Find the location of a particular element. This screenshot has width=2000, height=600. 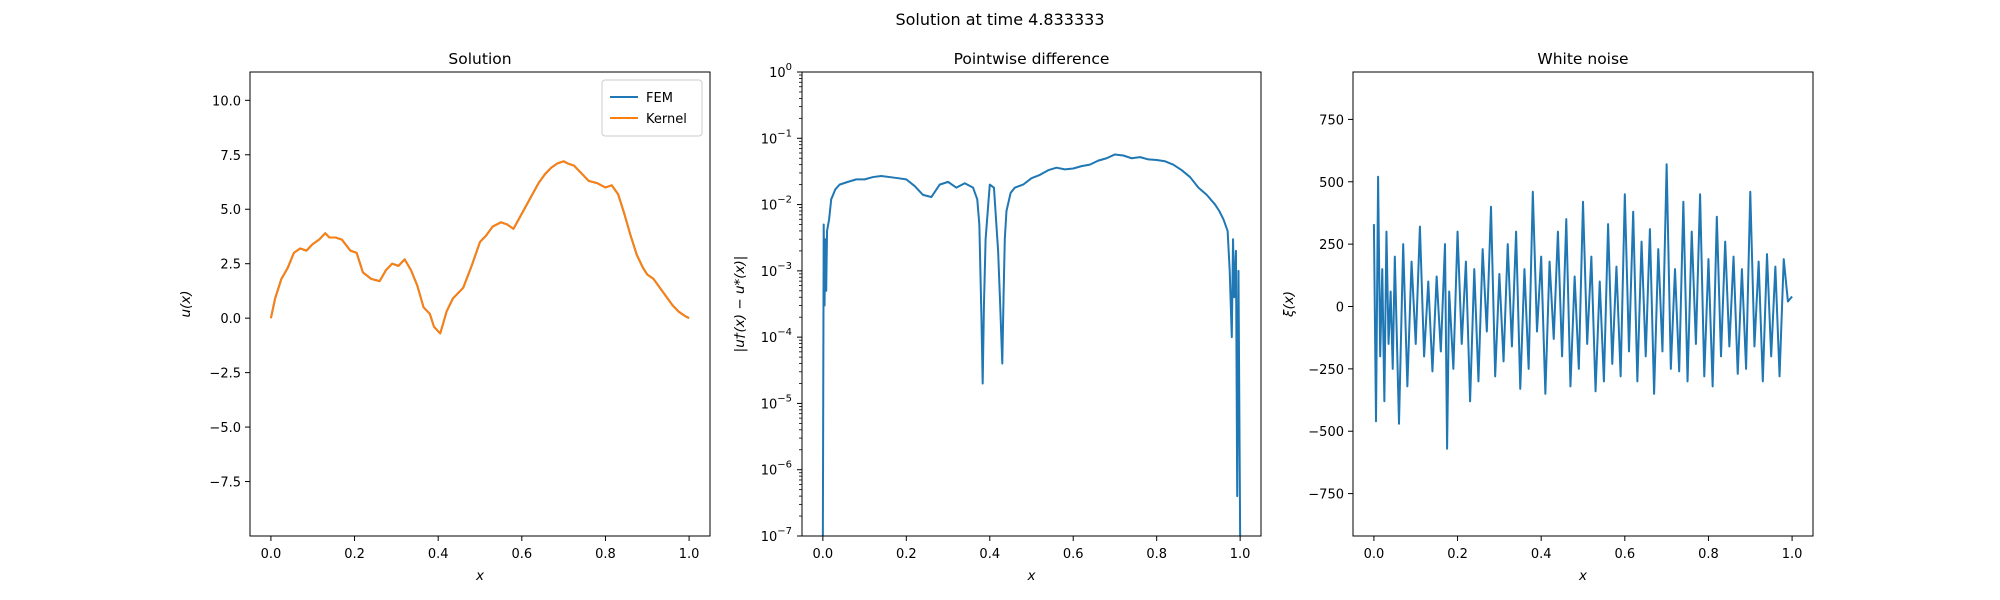

difference-y-tick-label: 10⁻³ is located at coordinates (776, 270).